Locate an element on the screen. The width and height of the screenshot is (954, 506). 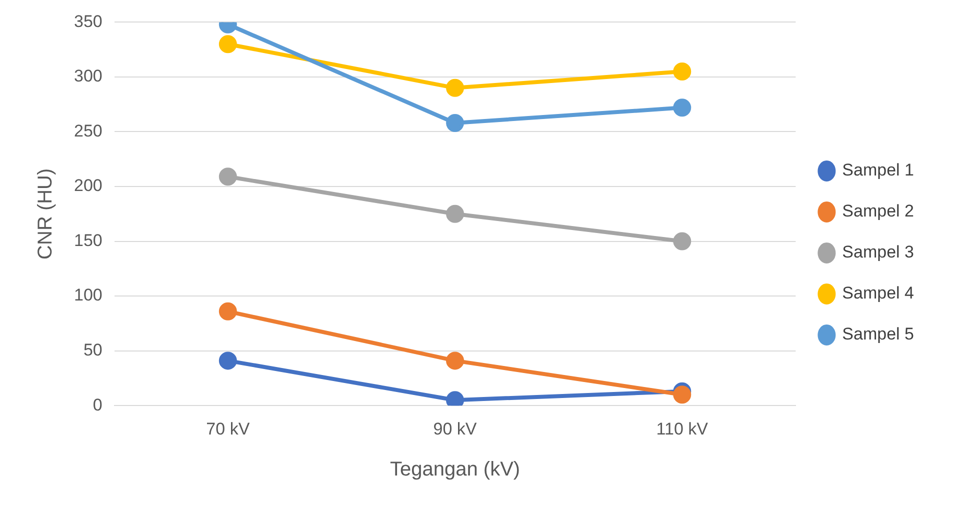
y-axis-title: CNR (HU) is located at coordinates (45, 214).